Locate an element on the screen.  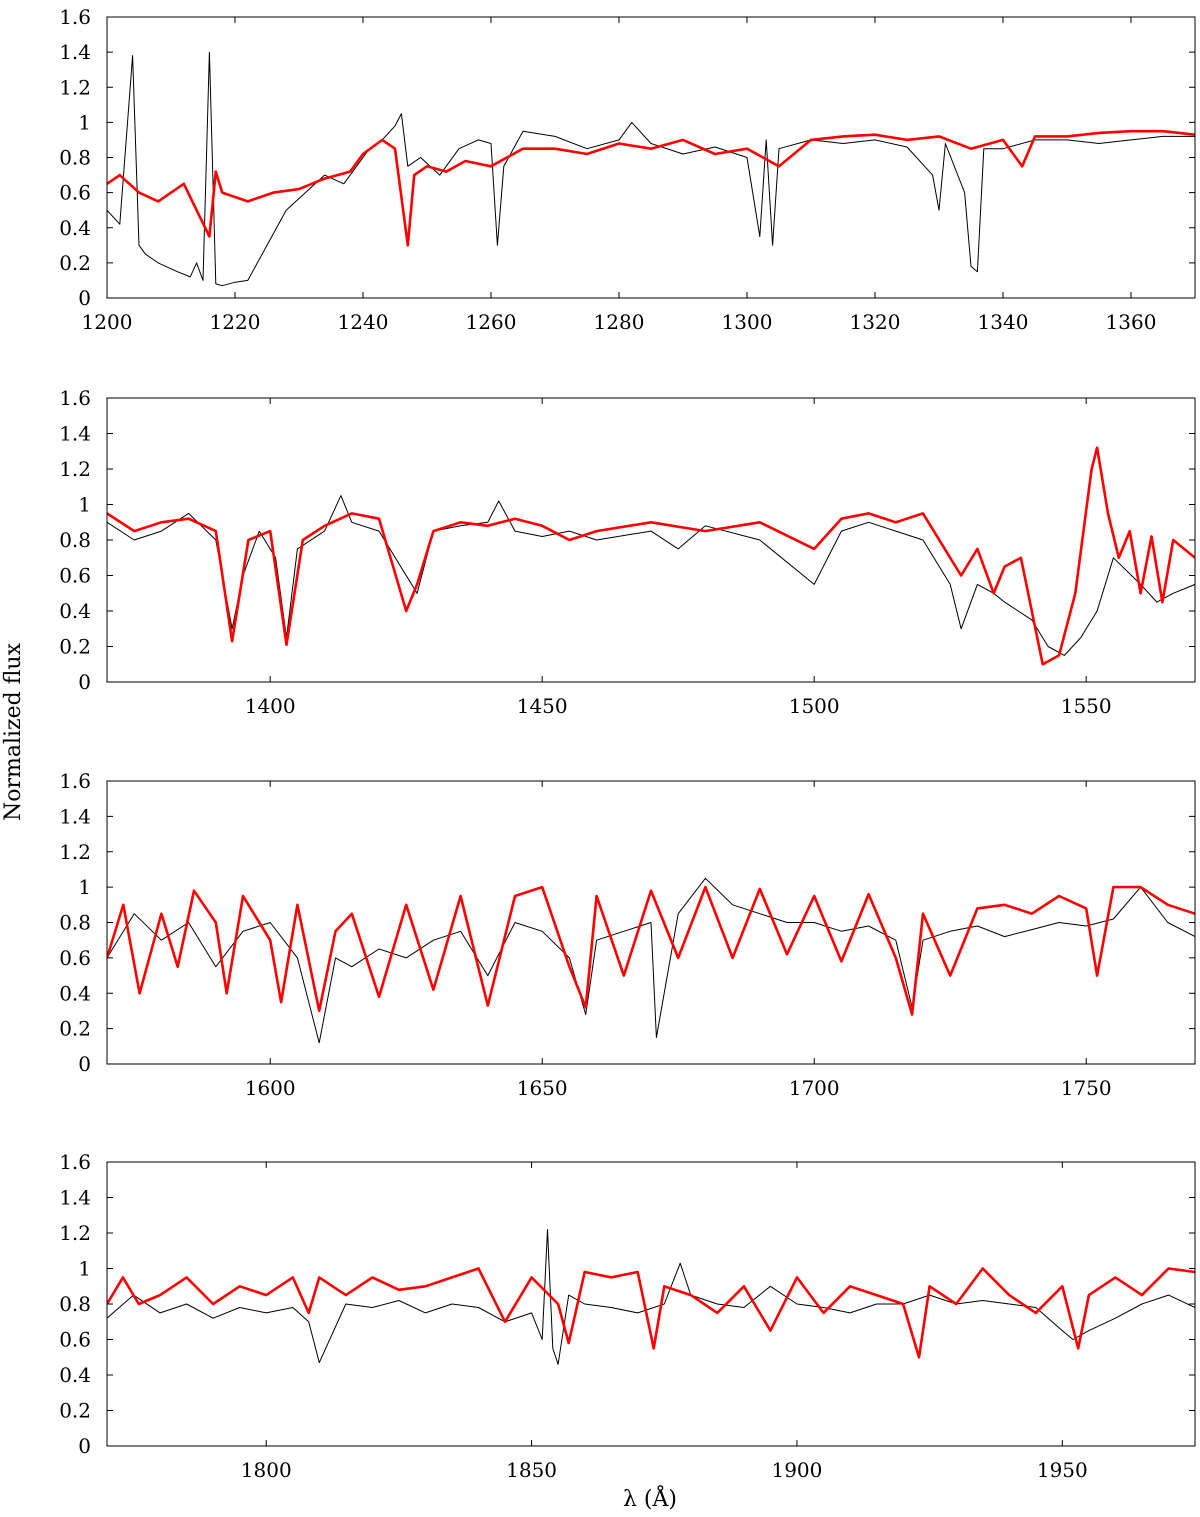
x-tick-label: 1240 is located at coordinates (363, 322).